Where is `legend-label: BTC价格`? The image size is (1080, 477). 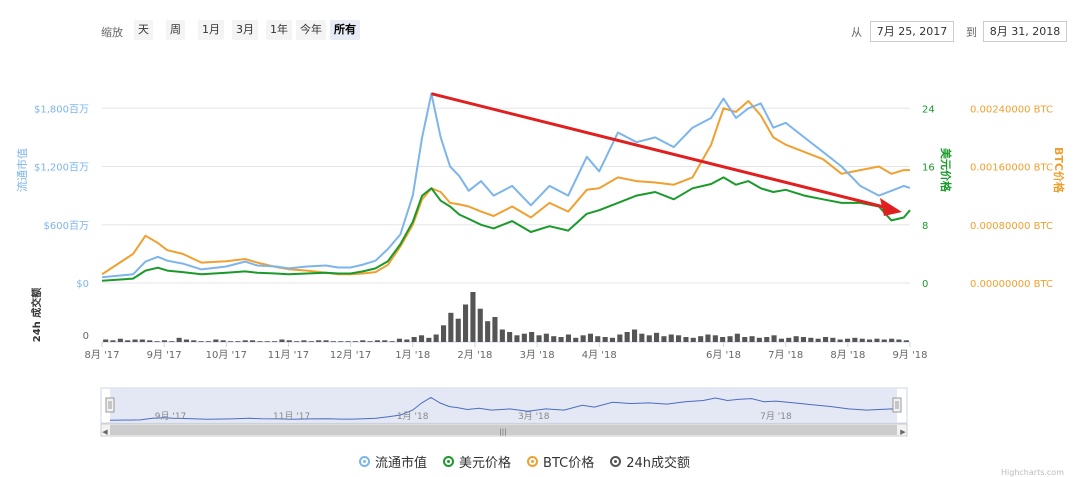
legend-label: BTC价格 is located at coordinates (569, 463).